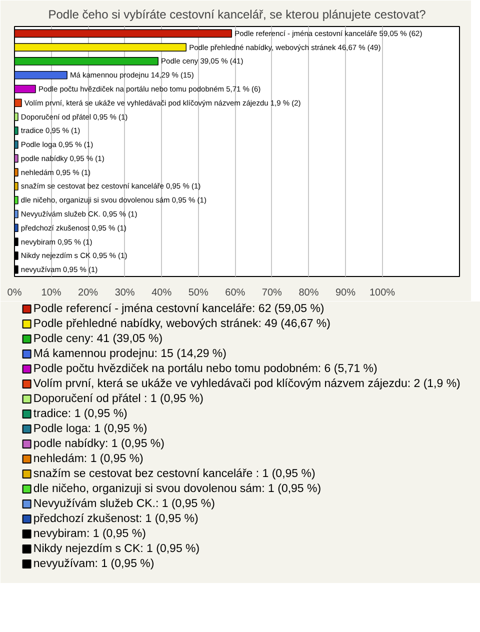 The height and width of the screenshot is (632, 480). Describe the element at coordinates (162, 293) in the screenshot. I see `x-tick-label: 40%` at that location.